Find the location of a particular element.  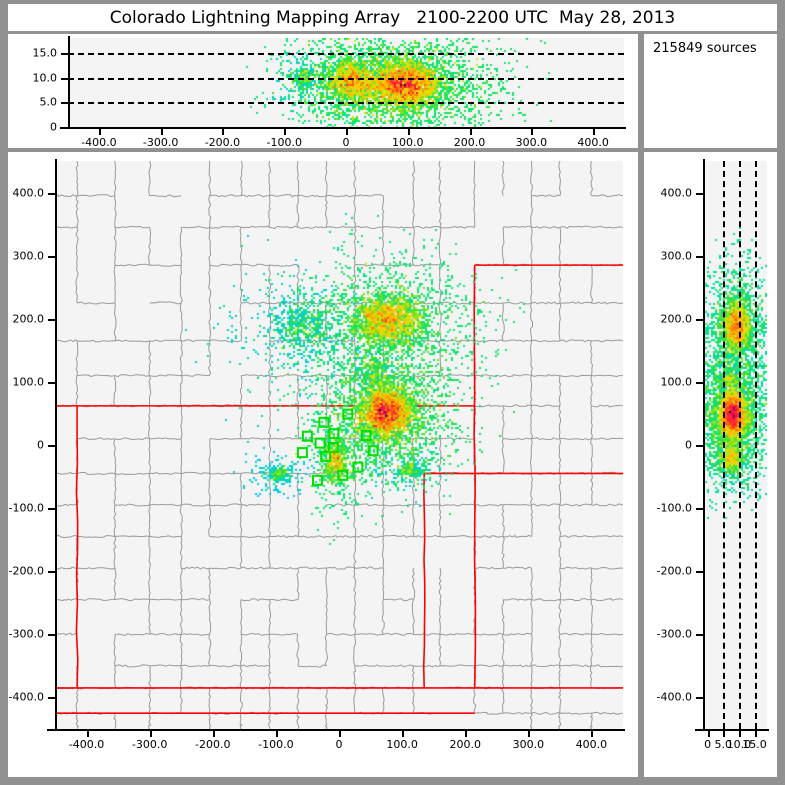

y-tick-label: 5.0 is located at coordinates (48, 102).